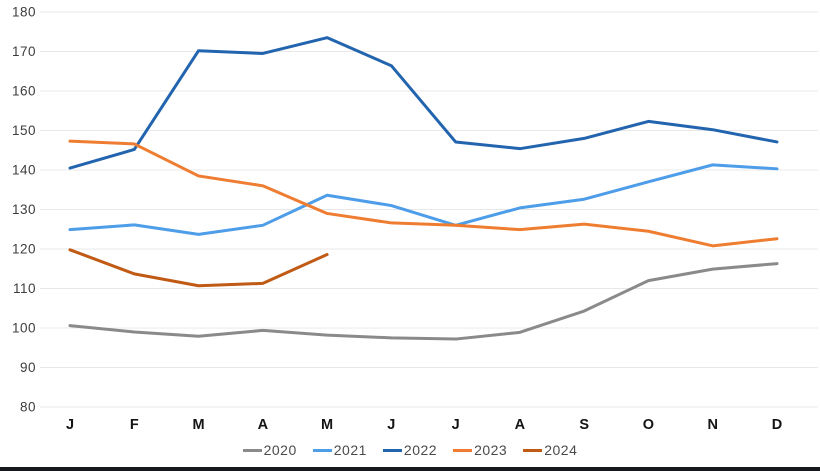 The image size is (820, 471). Describe the element at coordinates (24, 209) in the screenshot. I see `y-axis-label: 130` at that location.